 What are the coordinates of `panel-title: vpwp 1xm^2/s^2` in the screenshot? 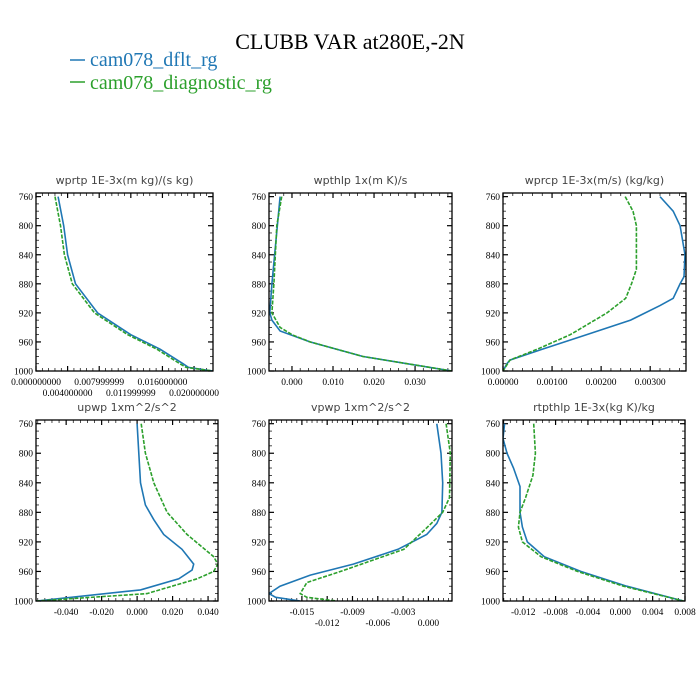 It's located at (360, 407).